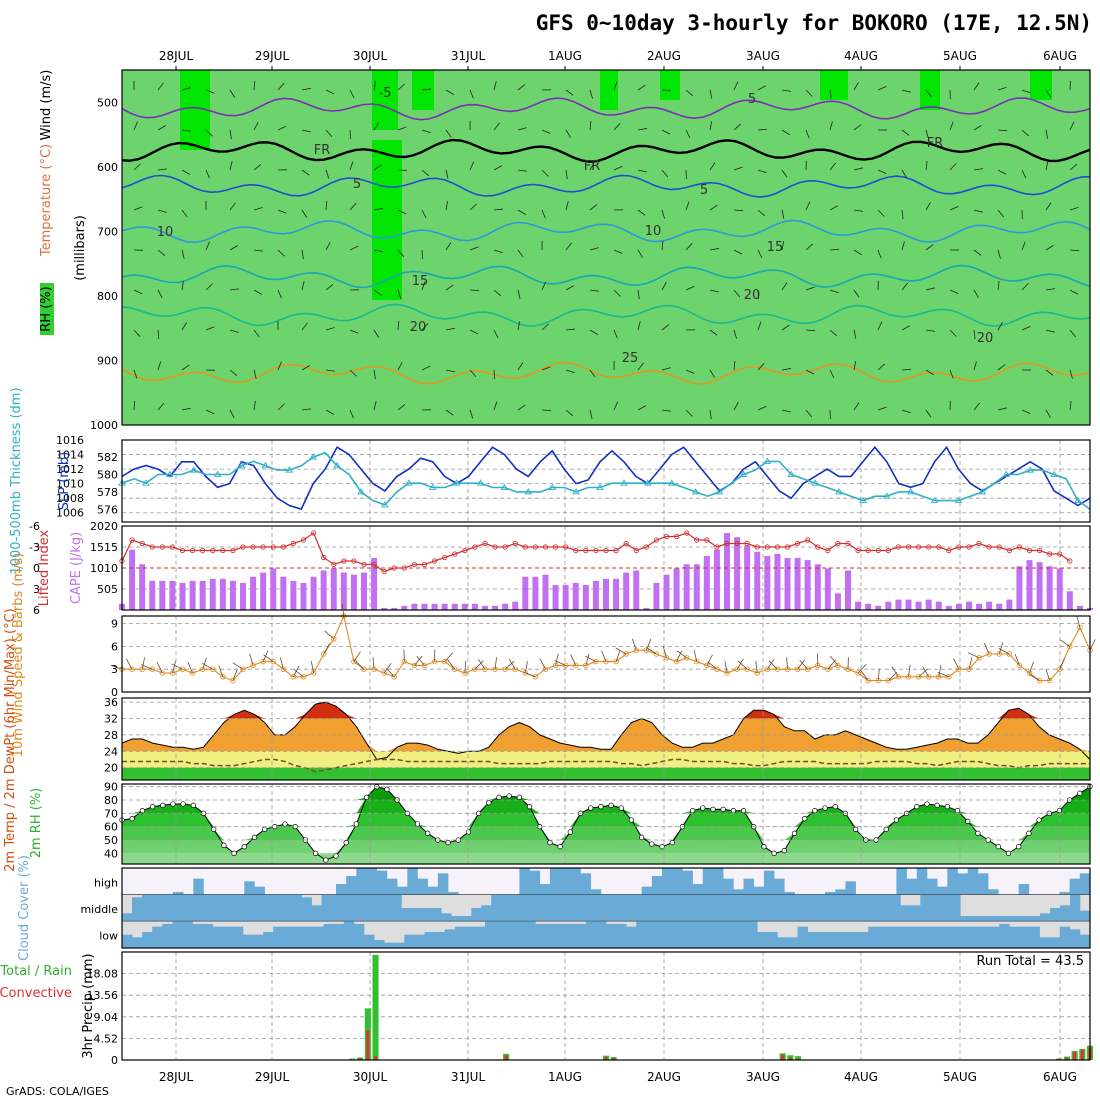  I want to click on pressure-axis-label: (millibars), so click(80, 248).